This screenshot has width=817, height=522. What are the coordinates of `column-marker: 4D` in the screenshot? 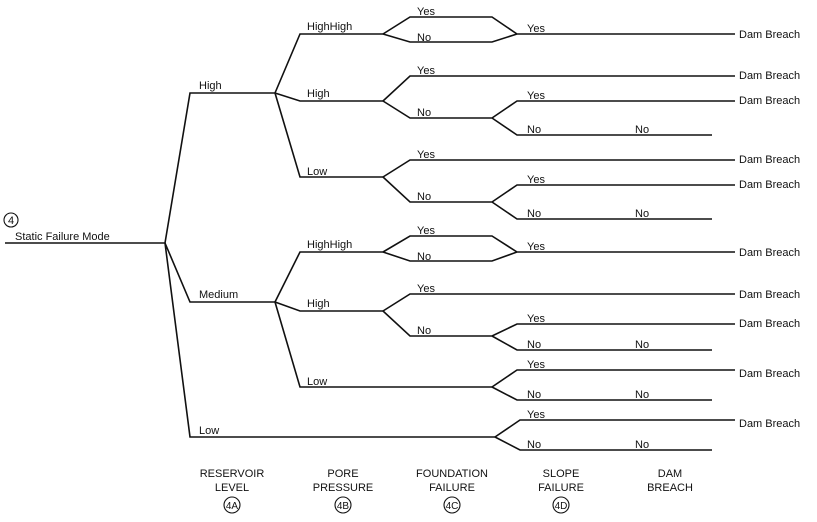 It's located at (561, 506).